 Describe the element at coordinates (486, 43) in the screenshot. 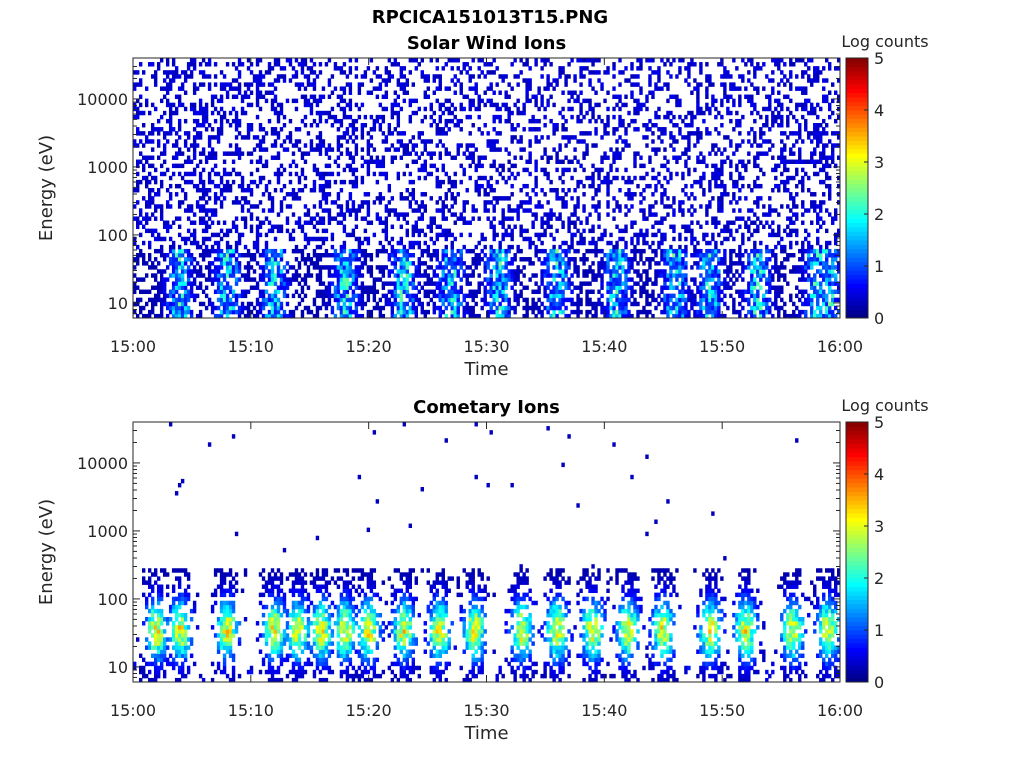

I see `panel-title: Solar Wind Ions` at that location.